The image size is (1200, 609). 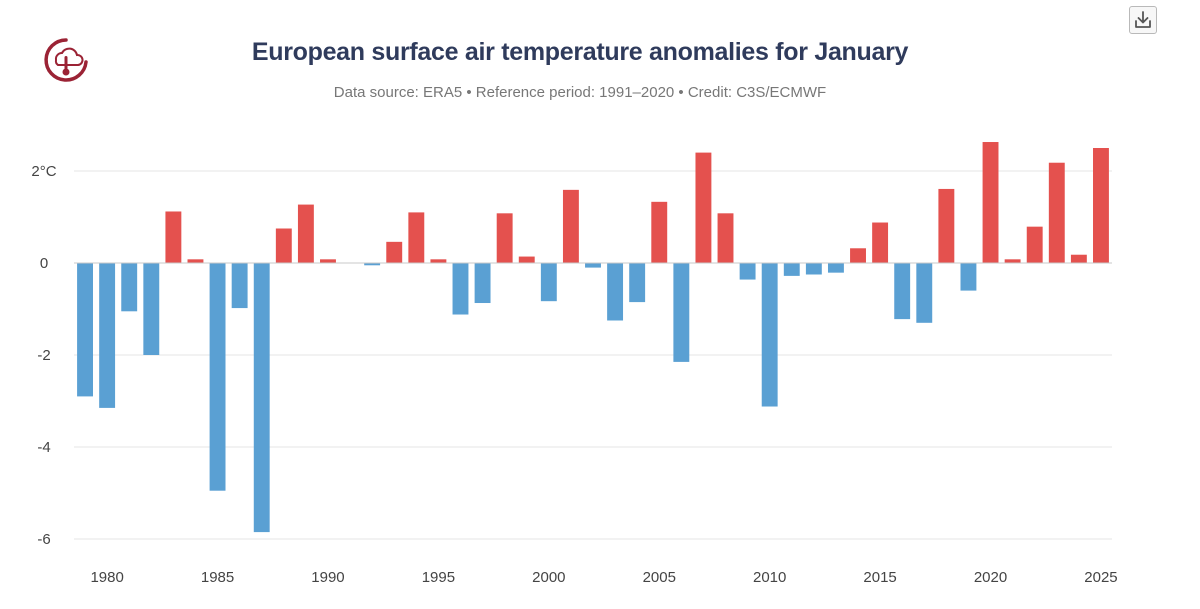 I want to click on bar-2010, so click(x=769, y=335).